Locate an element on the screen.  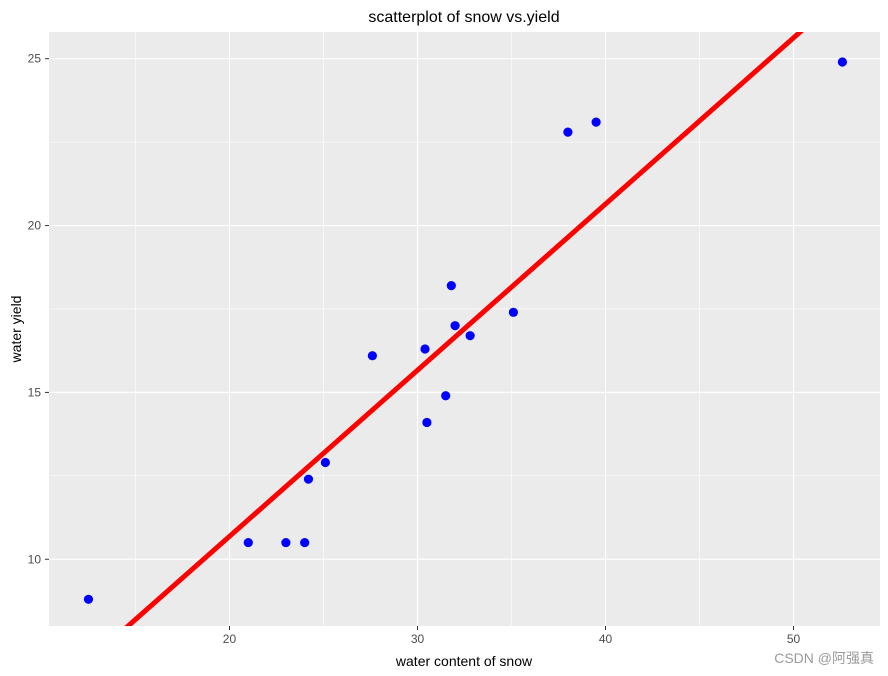
y-axis-ticks: 10 15 20 25 is located at coordinates (38, 309).